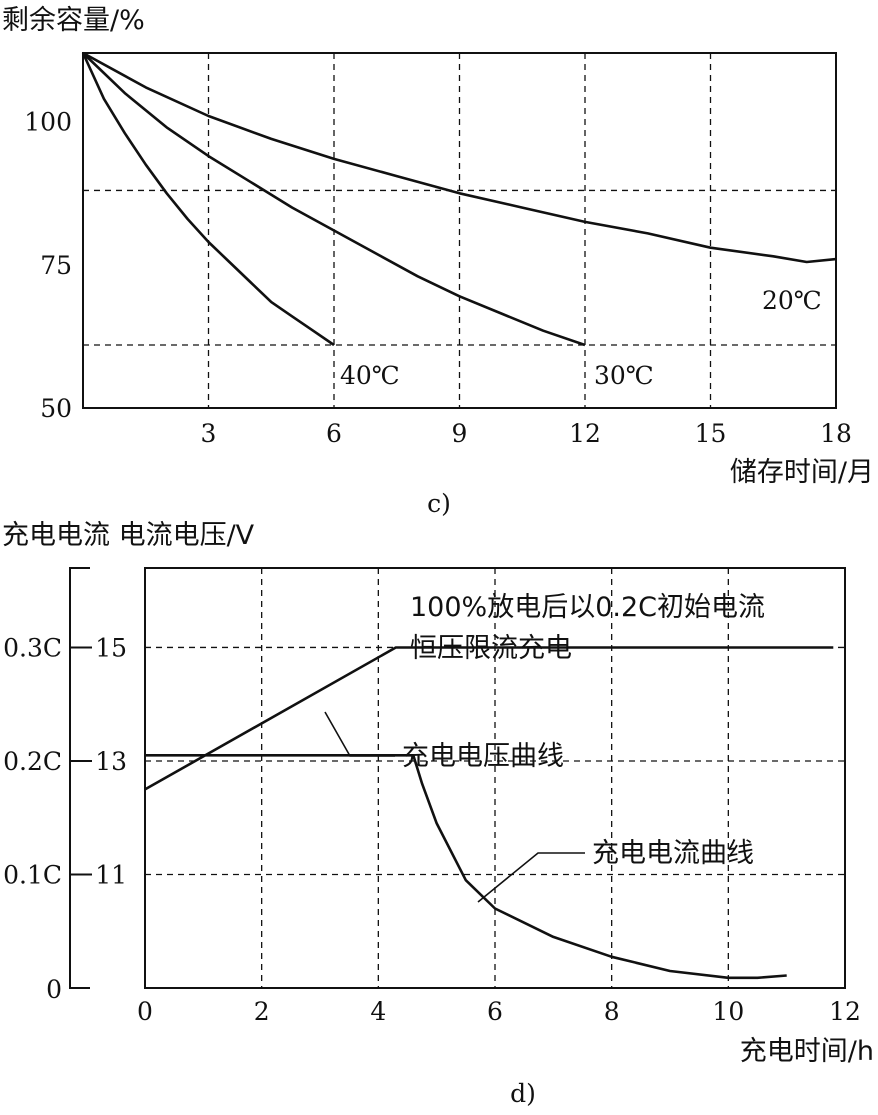 The height and width of the screenshot is (1115, 878). Describe the element at coordinates (836, 433) in the screenshot. I see `x-tick-label: 18` at that location.